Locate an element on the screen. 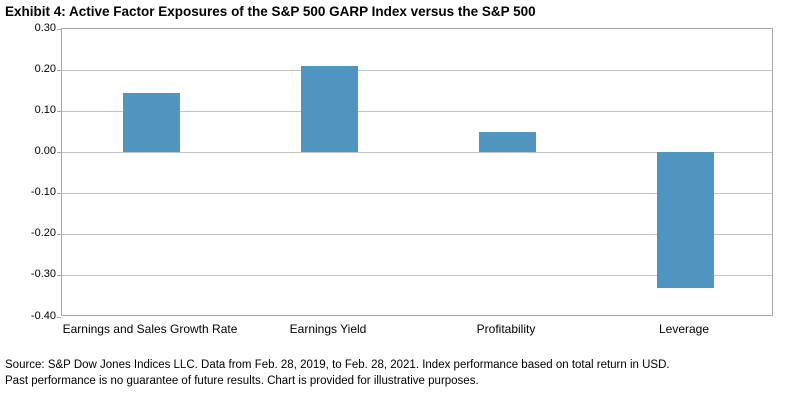  y-tick-label: 0.00 is located at coordinates (45, 150).